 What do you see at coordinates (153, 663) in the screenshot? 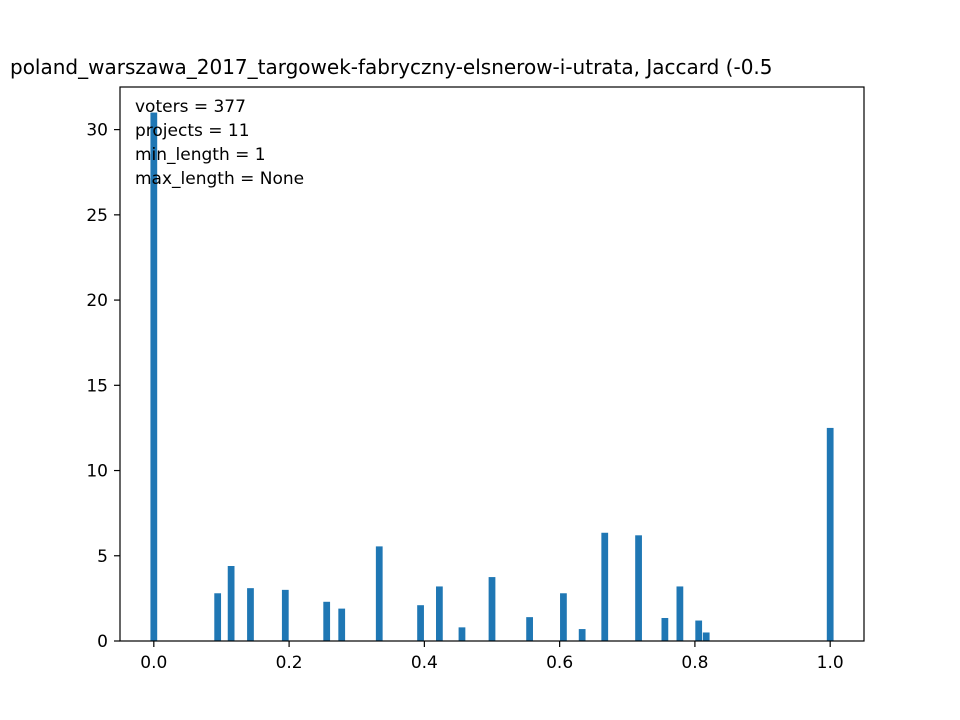
I see `x-tick-label-0: 0.0` at bounding box center [153, 663].